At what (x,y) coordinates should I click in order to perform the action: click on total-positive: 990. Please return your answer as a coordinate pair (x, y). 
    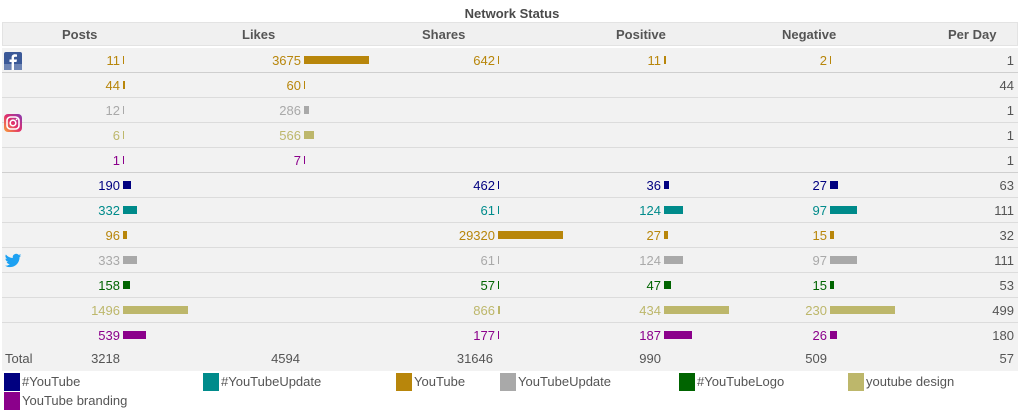
    Looking at the image, I should click on (650, 358).